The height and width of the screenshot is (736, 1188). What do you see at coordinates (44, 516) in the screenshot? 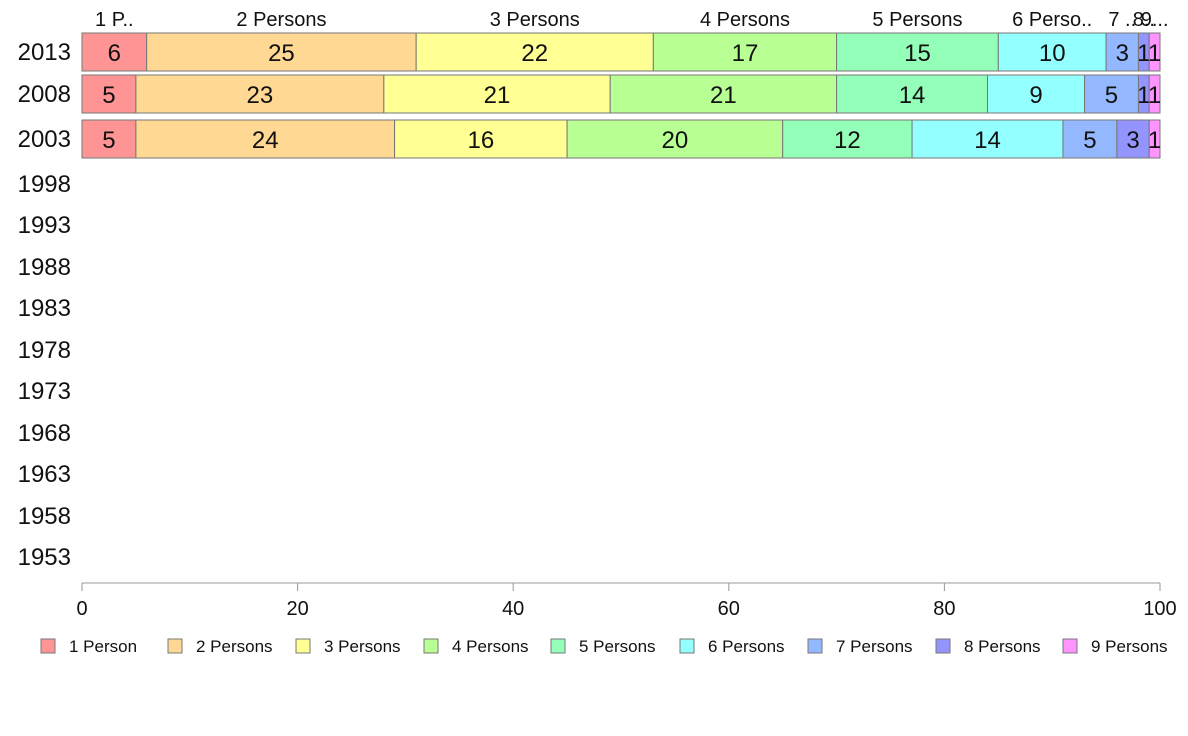
I see `year-label: 1958` at bounding box center [44, 516].